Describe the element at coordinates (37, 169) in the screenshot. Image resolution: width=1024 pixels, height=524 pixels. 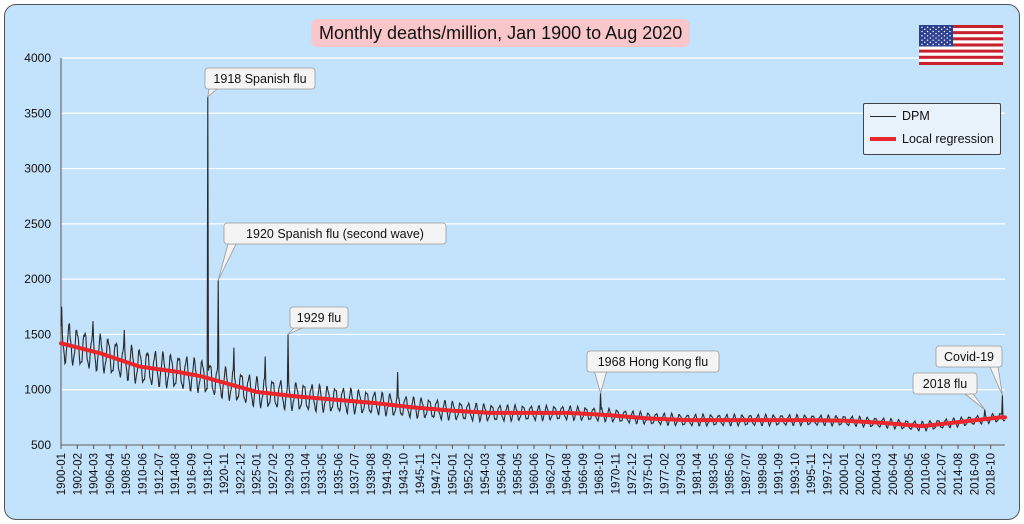
I see `y-tick-label: 3000` at that location.